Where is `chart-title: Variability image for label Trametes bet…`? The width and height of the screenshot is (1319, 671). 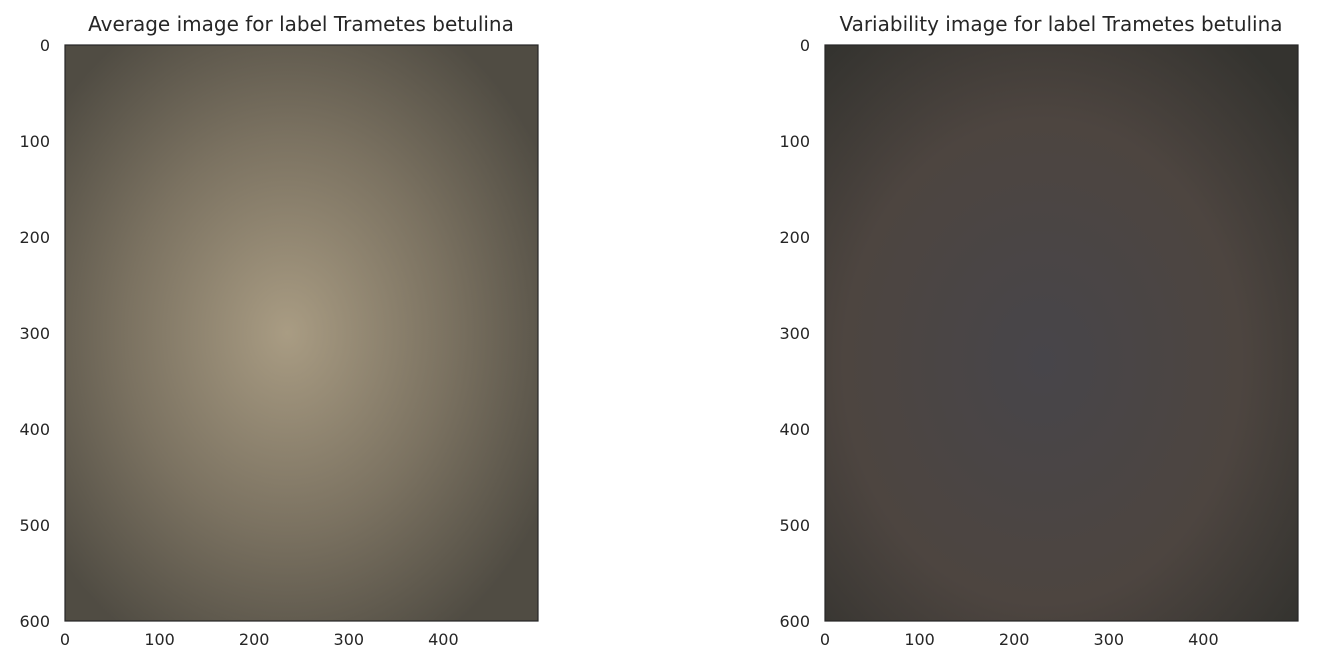
chart-title: Variability image for label Trametes bet… is located at coordinates (1060, 24).